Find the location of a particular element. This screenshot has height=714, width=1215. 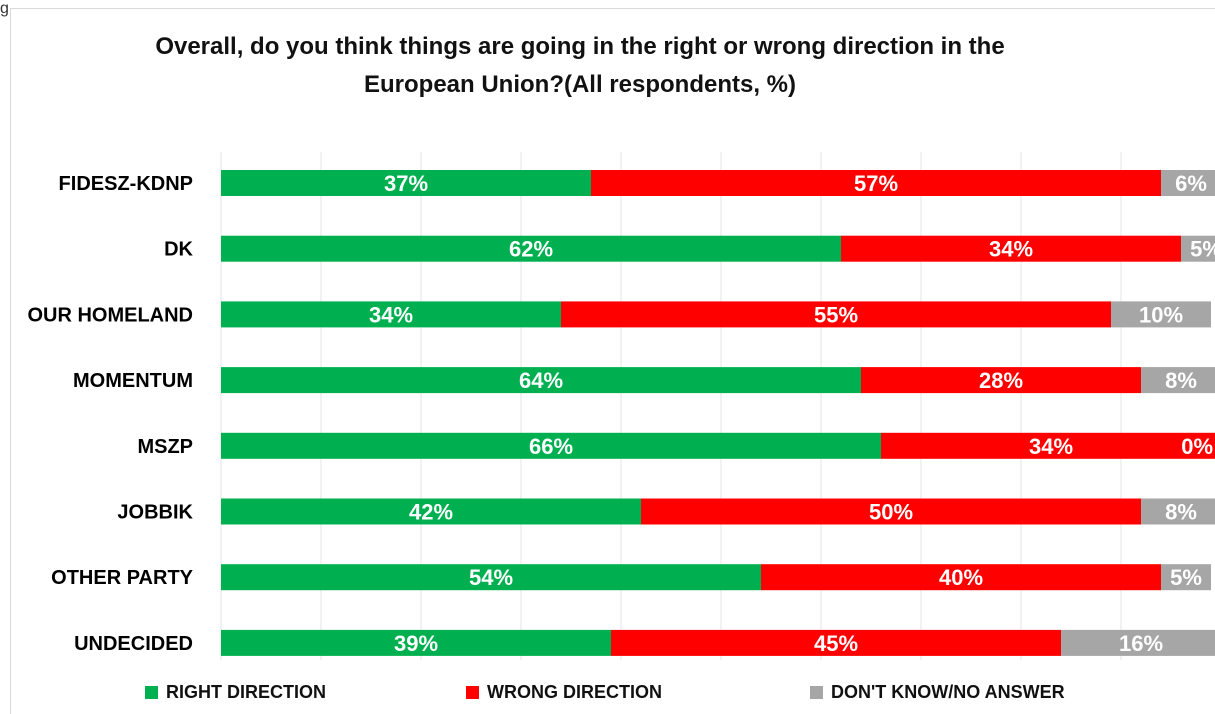

bar-wrong-direction-other-party is located at coordinates (961, 577).